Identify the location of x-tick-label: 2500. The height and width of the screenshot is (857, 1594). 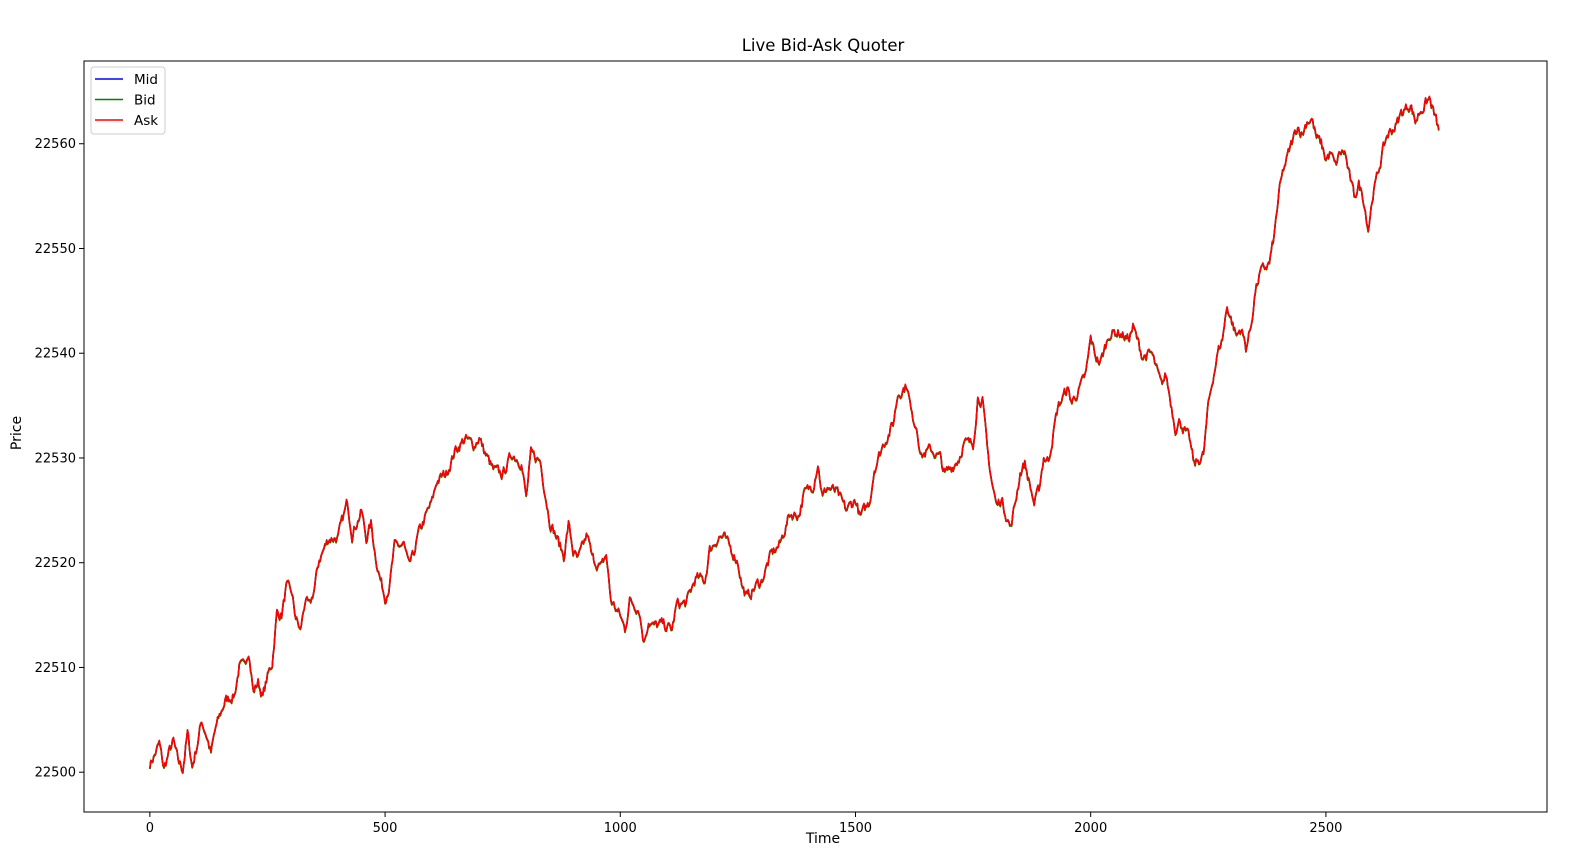
(1325, 828).